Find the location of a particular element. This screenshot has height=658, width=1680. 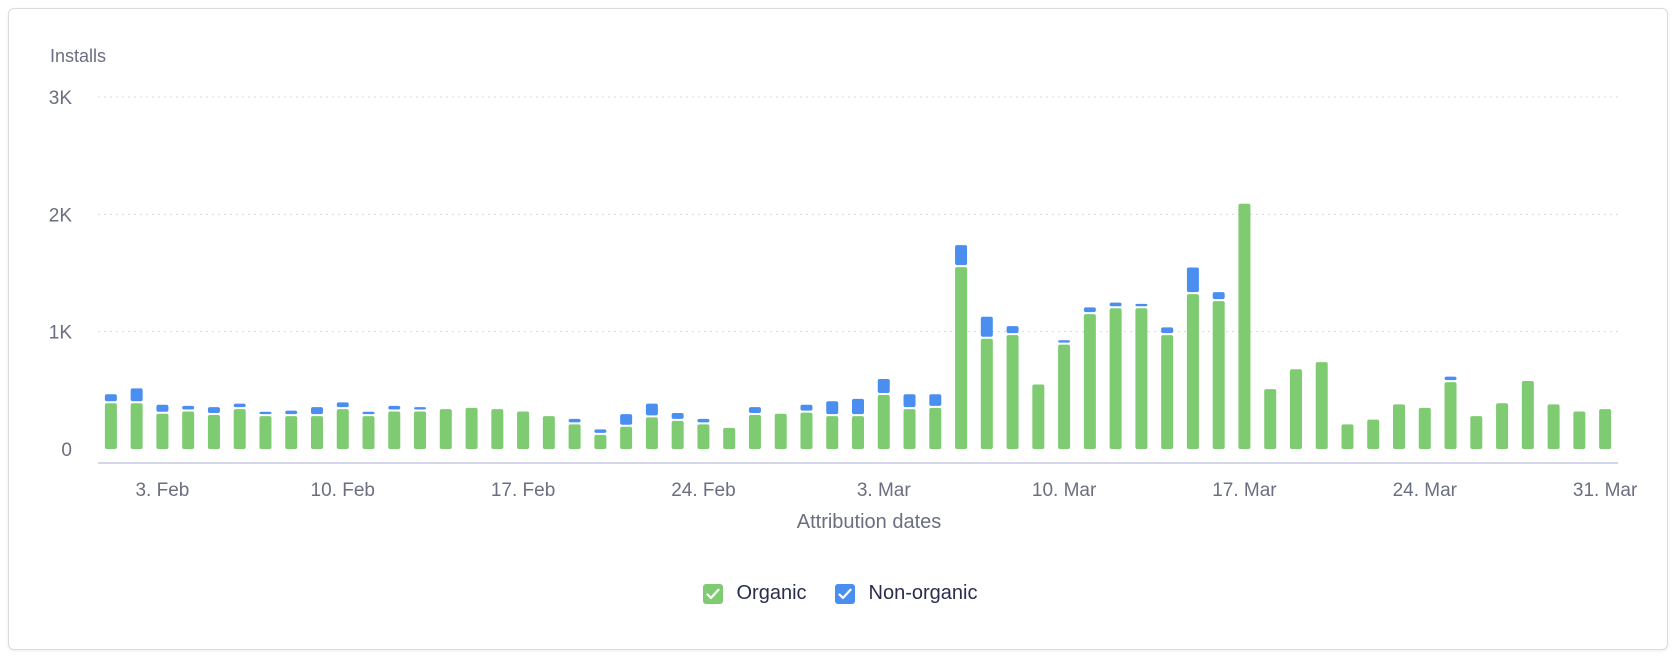

non-organic-checkbox-icon is located at coordinates (844, 593).